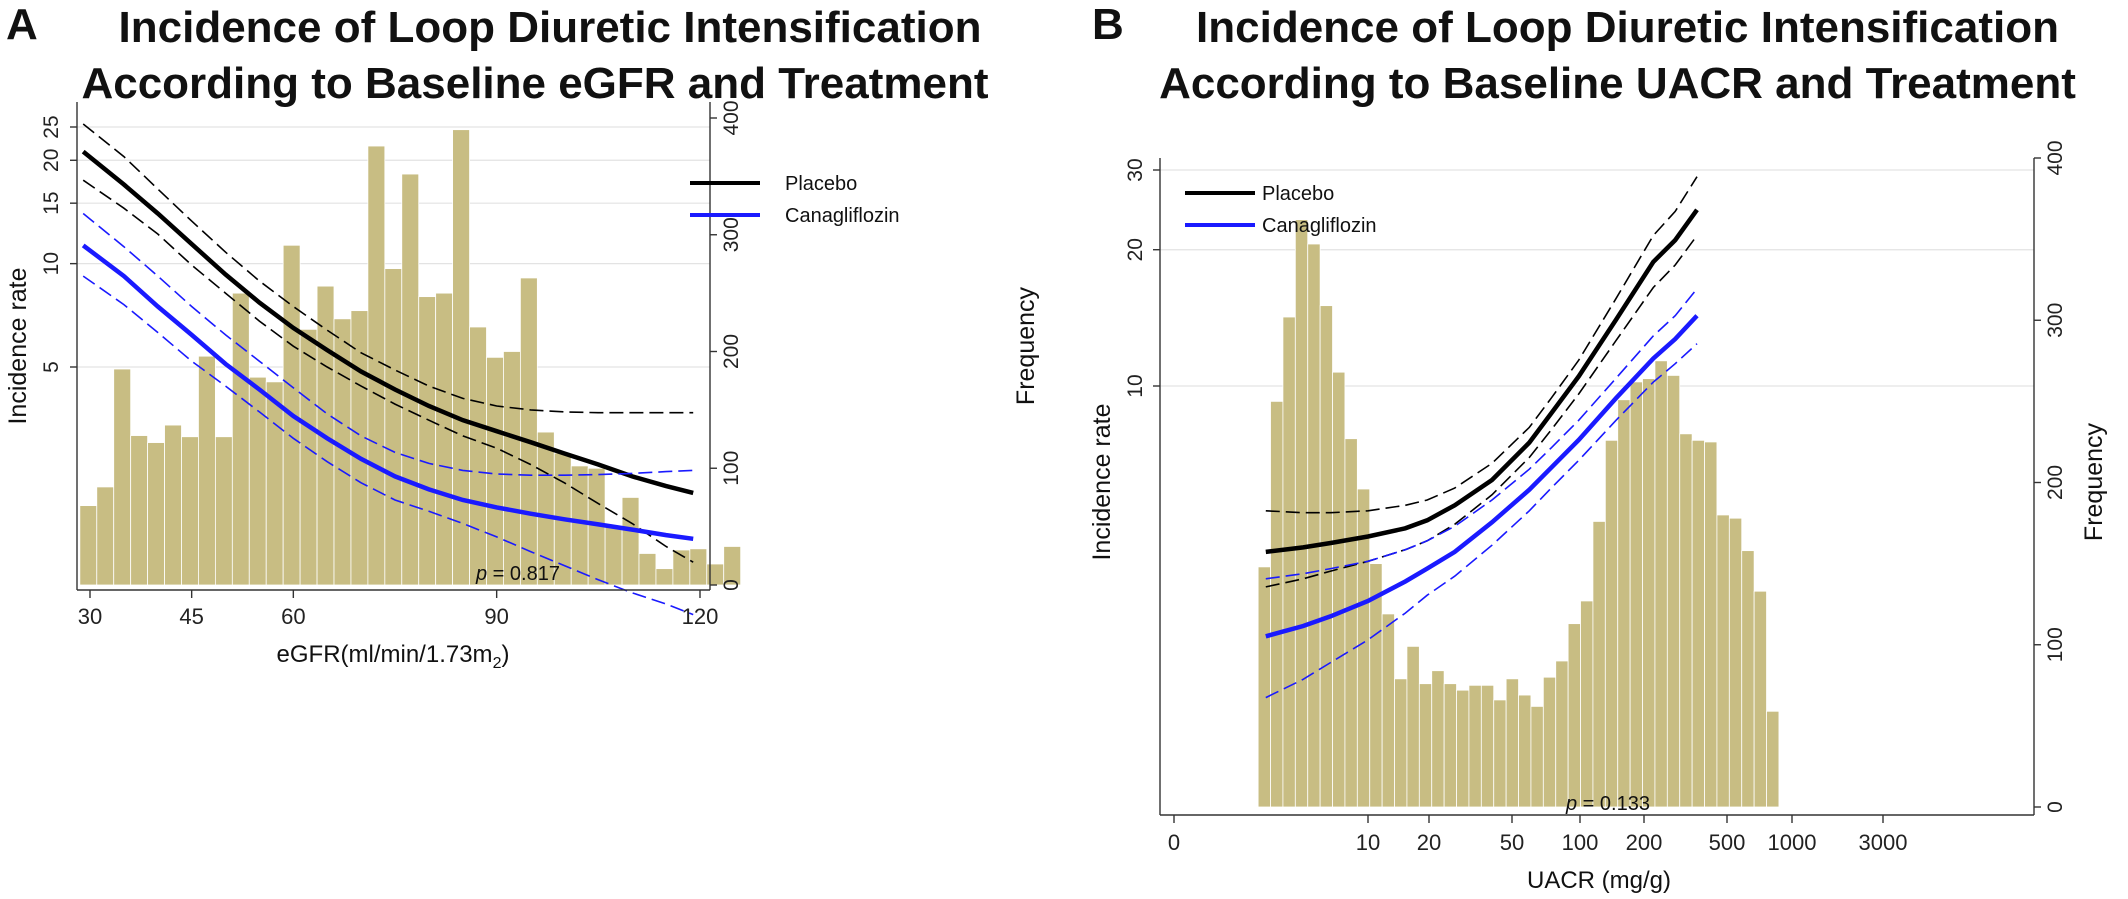 Image resolution: width=2128 pixels, height=899 pixels. What do you see at coordinates (2094, 481) in the screenshot?
I see `y2-axis-label-b: Frequency` at bounding box center [2094, 481].